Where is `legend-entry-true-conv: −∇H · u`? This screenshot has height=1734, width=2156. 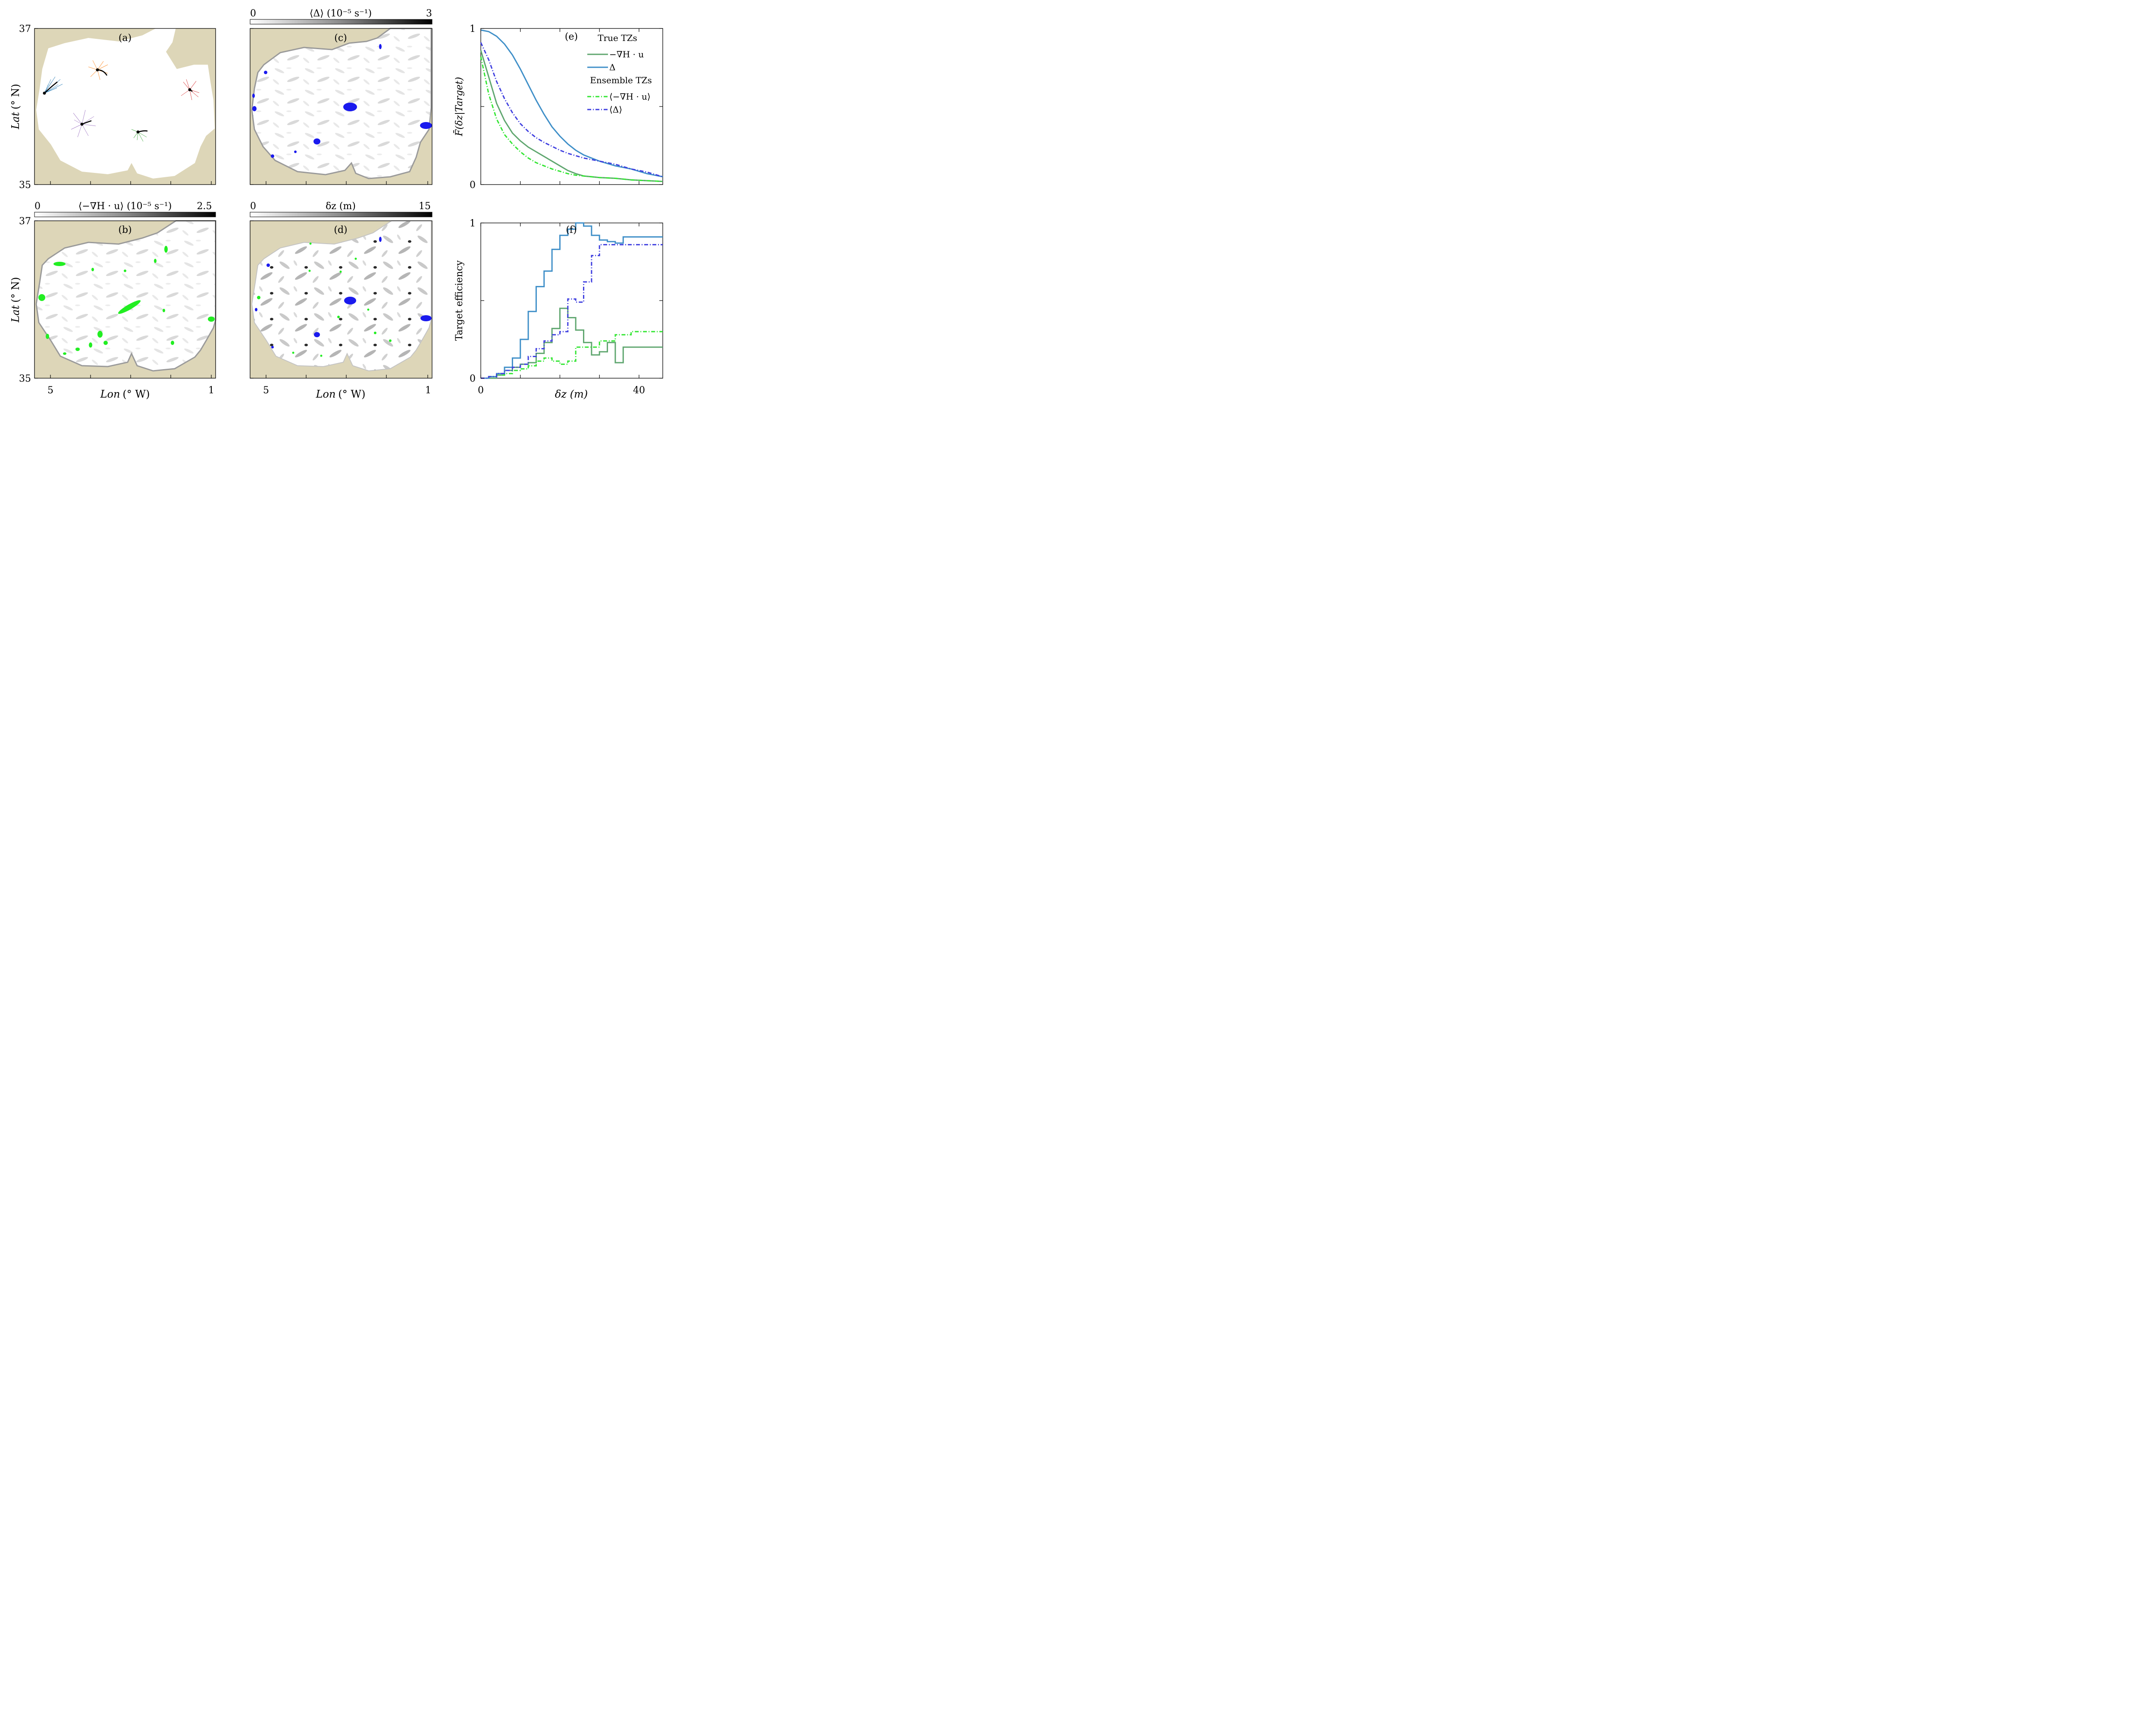
legend-entry-true-conv: −∇H · u is located at coordinates (626, 54).